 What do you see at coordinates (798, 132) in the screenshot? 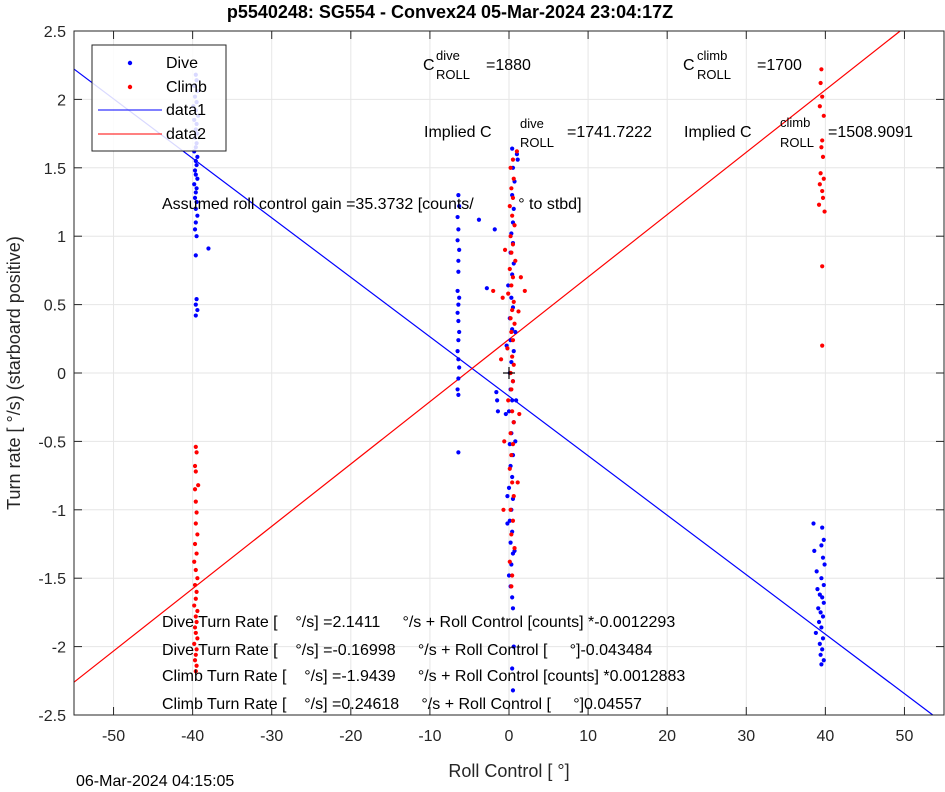
I see `implied-c-roll-climb-annotation: Implied C climb ROLL =1508.9091` at bounding box center [798, 132].